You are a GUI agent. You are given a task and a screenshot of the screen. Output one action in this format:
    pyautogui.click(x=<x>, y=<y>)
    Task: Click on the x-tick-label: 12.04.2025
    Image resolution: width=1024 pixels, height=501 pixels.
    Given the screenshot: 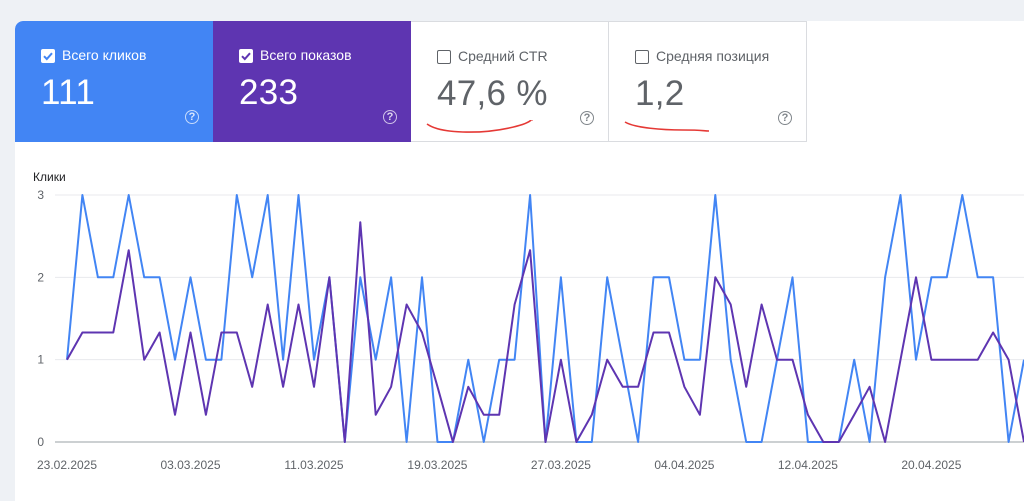 What is the action you would take?
    pyautogui.click(x=808, y=465)
    